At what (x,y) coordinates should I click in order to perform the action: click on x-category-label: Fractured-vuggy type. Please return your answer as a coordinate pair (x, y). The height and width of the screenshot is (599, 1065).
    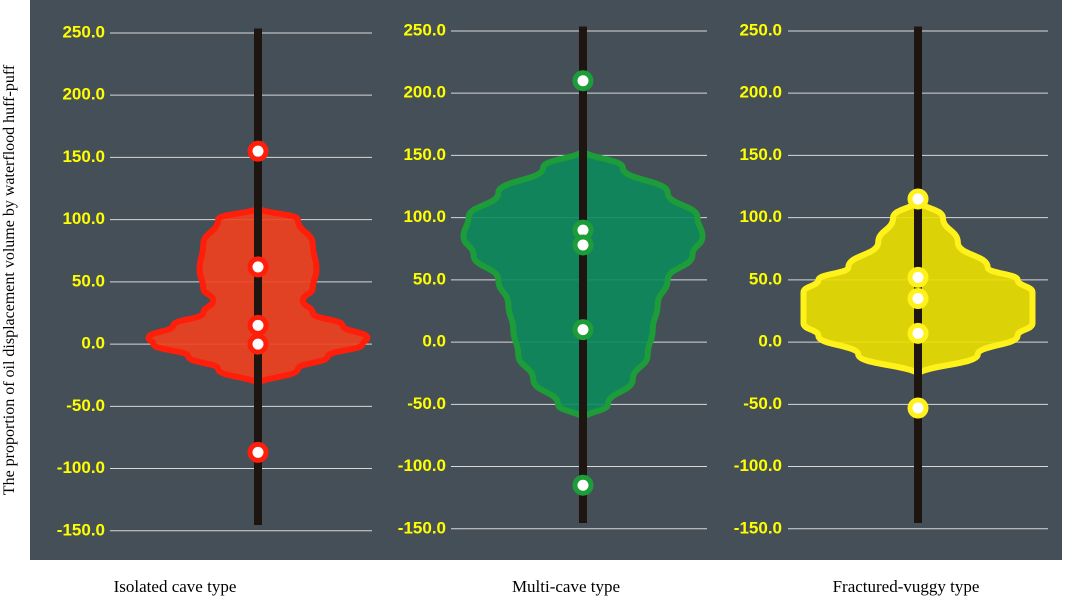
    Looking at the image, I should click on (906, 586).